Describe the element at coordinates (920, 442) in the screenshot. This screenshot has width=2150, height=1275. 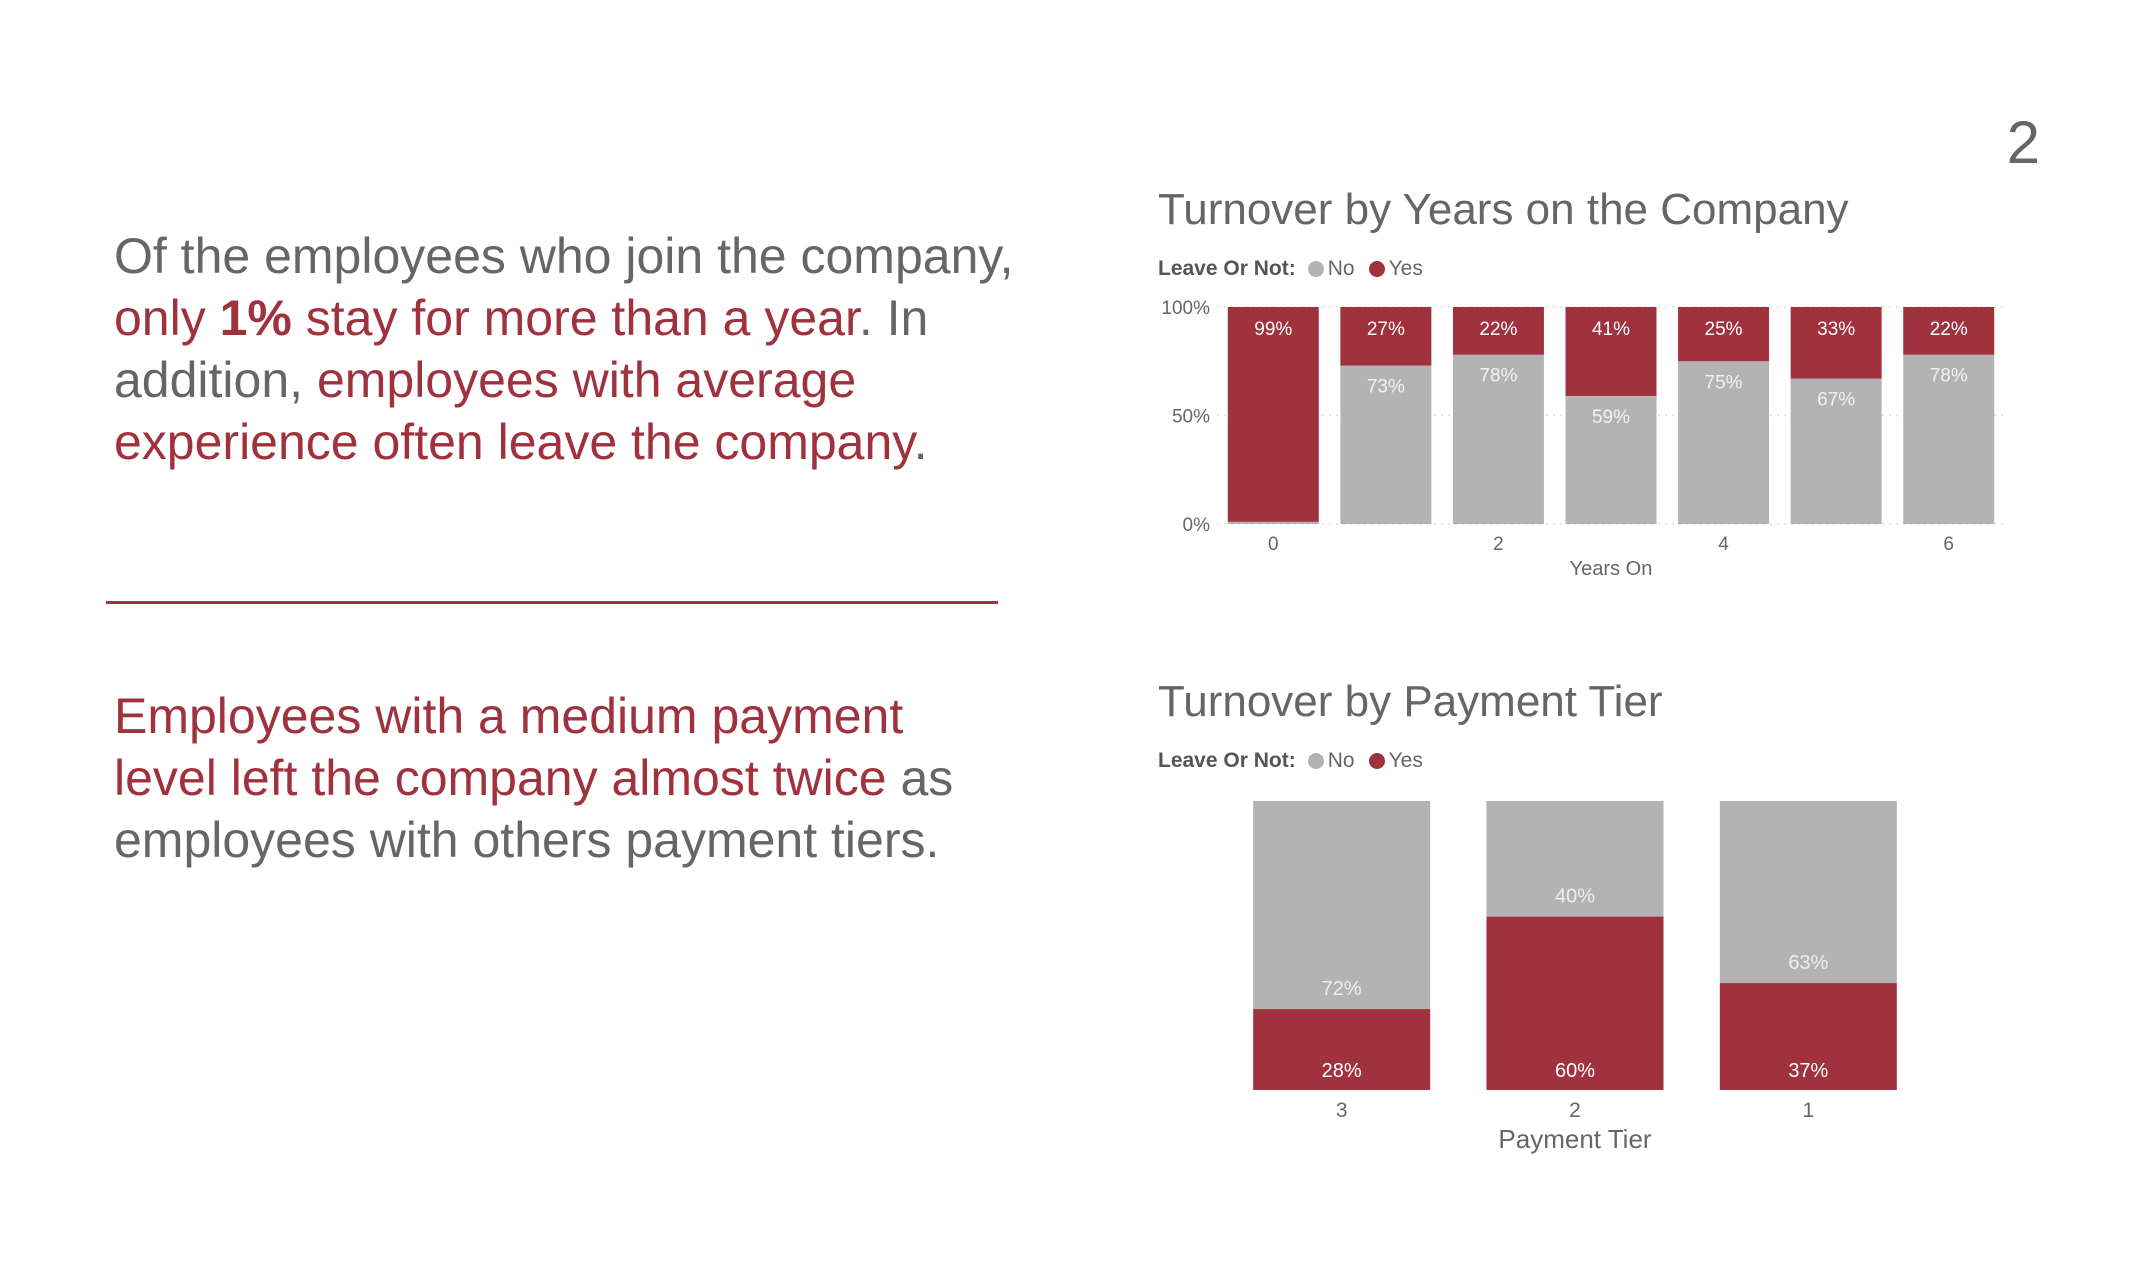
I see `insight-1-part-7: .` at that location.